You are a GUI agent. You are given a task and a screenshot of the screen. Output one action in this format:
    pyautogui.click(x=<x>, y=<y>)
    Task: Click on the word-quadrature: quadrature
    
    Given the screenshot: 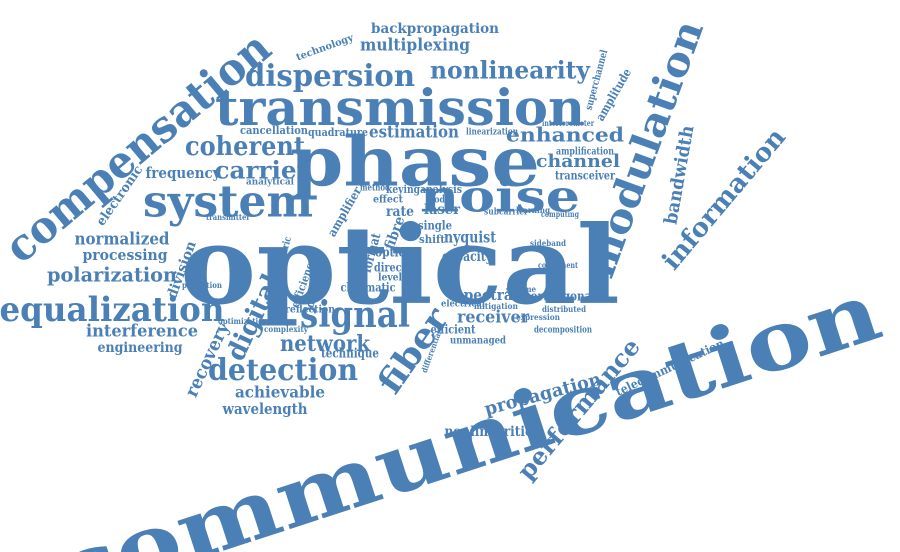 What is the action you would take?
    pyautogui.click(x=338, y=132)
    